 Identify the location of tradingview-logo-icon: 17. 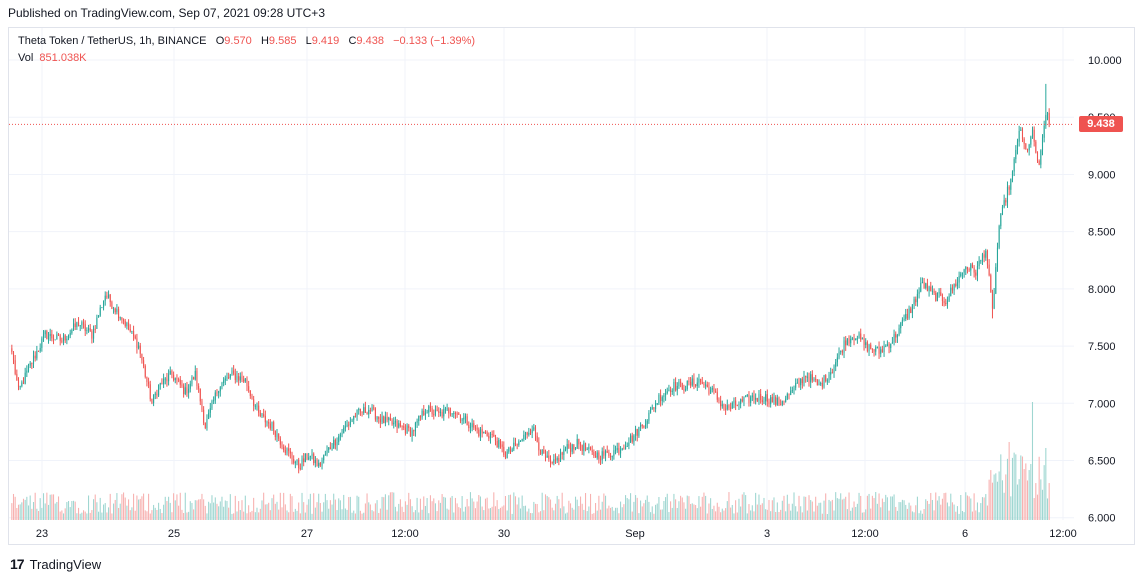
(17, 564).